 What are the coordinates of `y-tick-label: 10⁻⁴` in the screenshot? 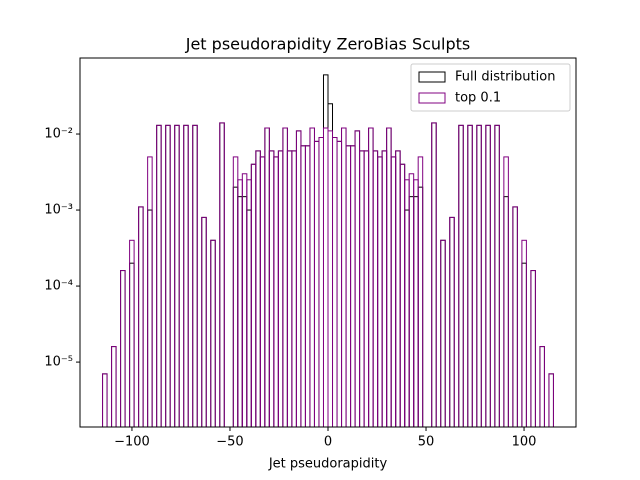 It's located at (58, 286).